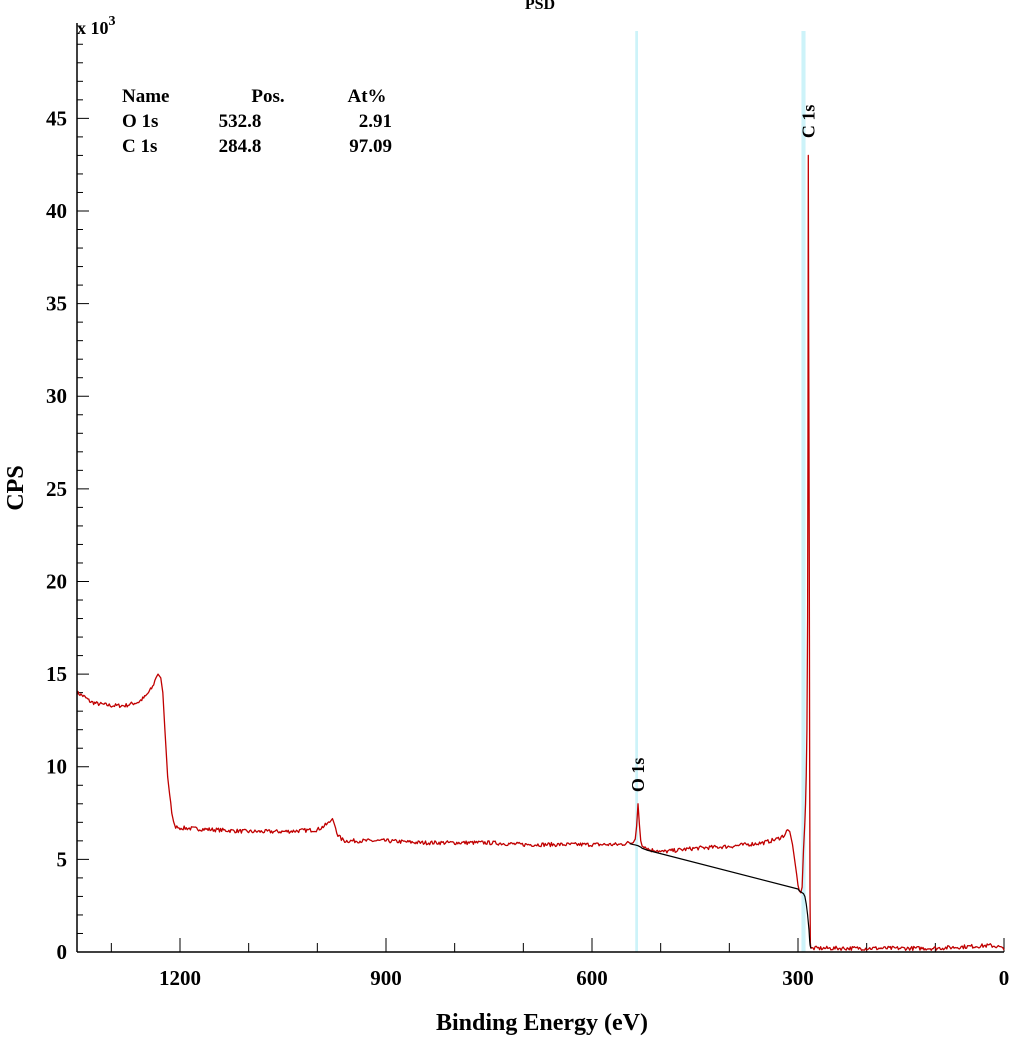 This screenshot has height=1050, width=1031. I want to click on quant-table: Name Pos. At% O 1s 532.8 2.91 C 1s 284.8 97.09, so click(257, 121).